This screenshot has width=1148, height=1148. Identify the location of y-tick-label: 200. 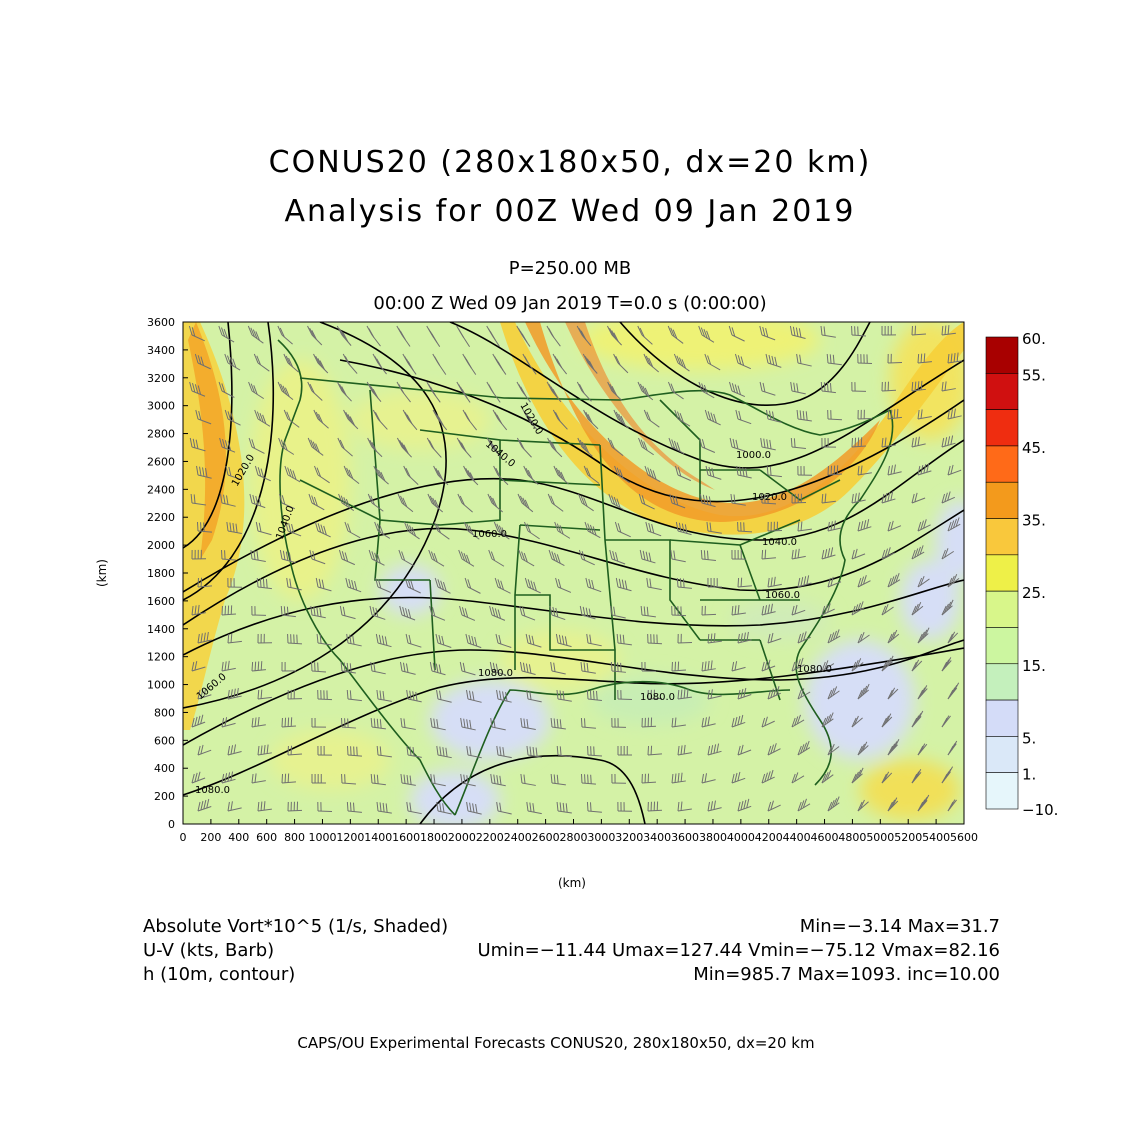
(164, 796).